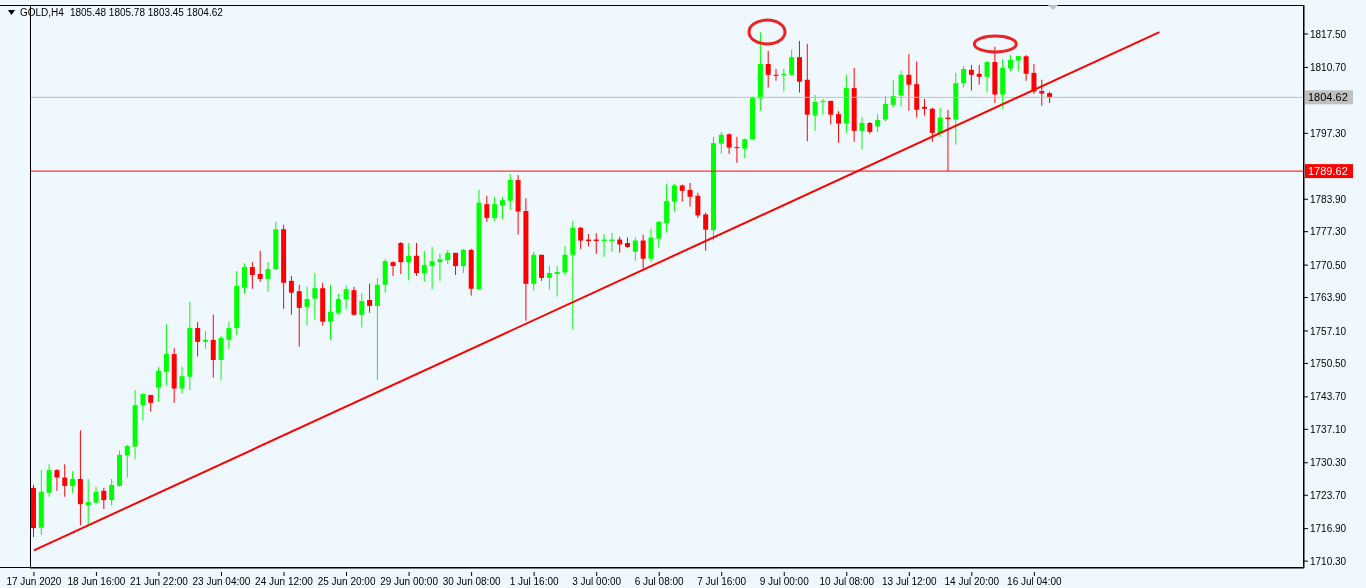 The image size is (1366, 588). Describe the element at coordinates (346, 581) in the screenshot. I see `x-tick-label: 25 Jun 20:00` at that location.